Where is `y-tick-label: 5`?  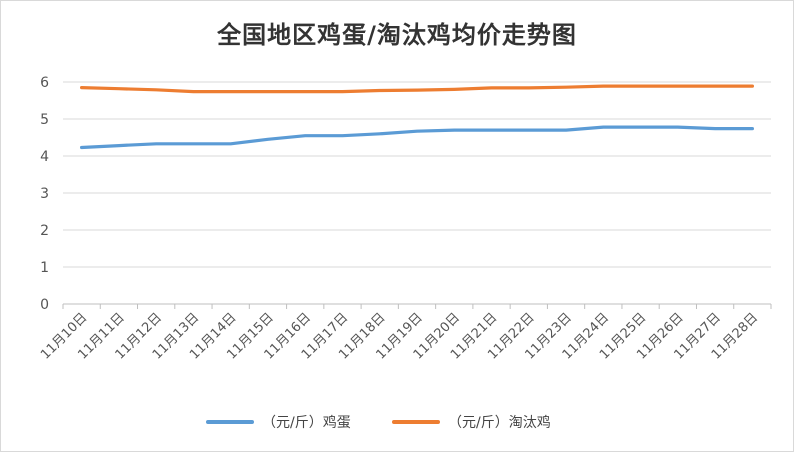 y-tick-label: 5 is located at coordinates (44, 120).